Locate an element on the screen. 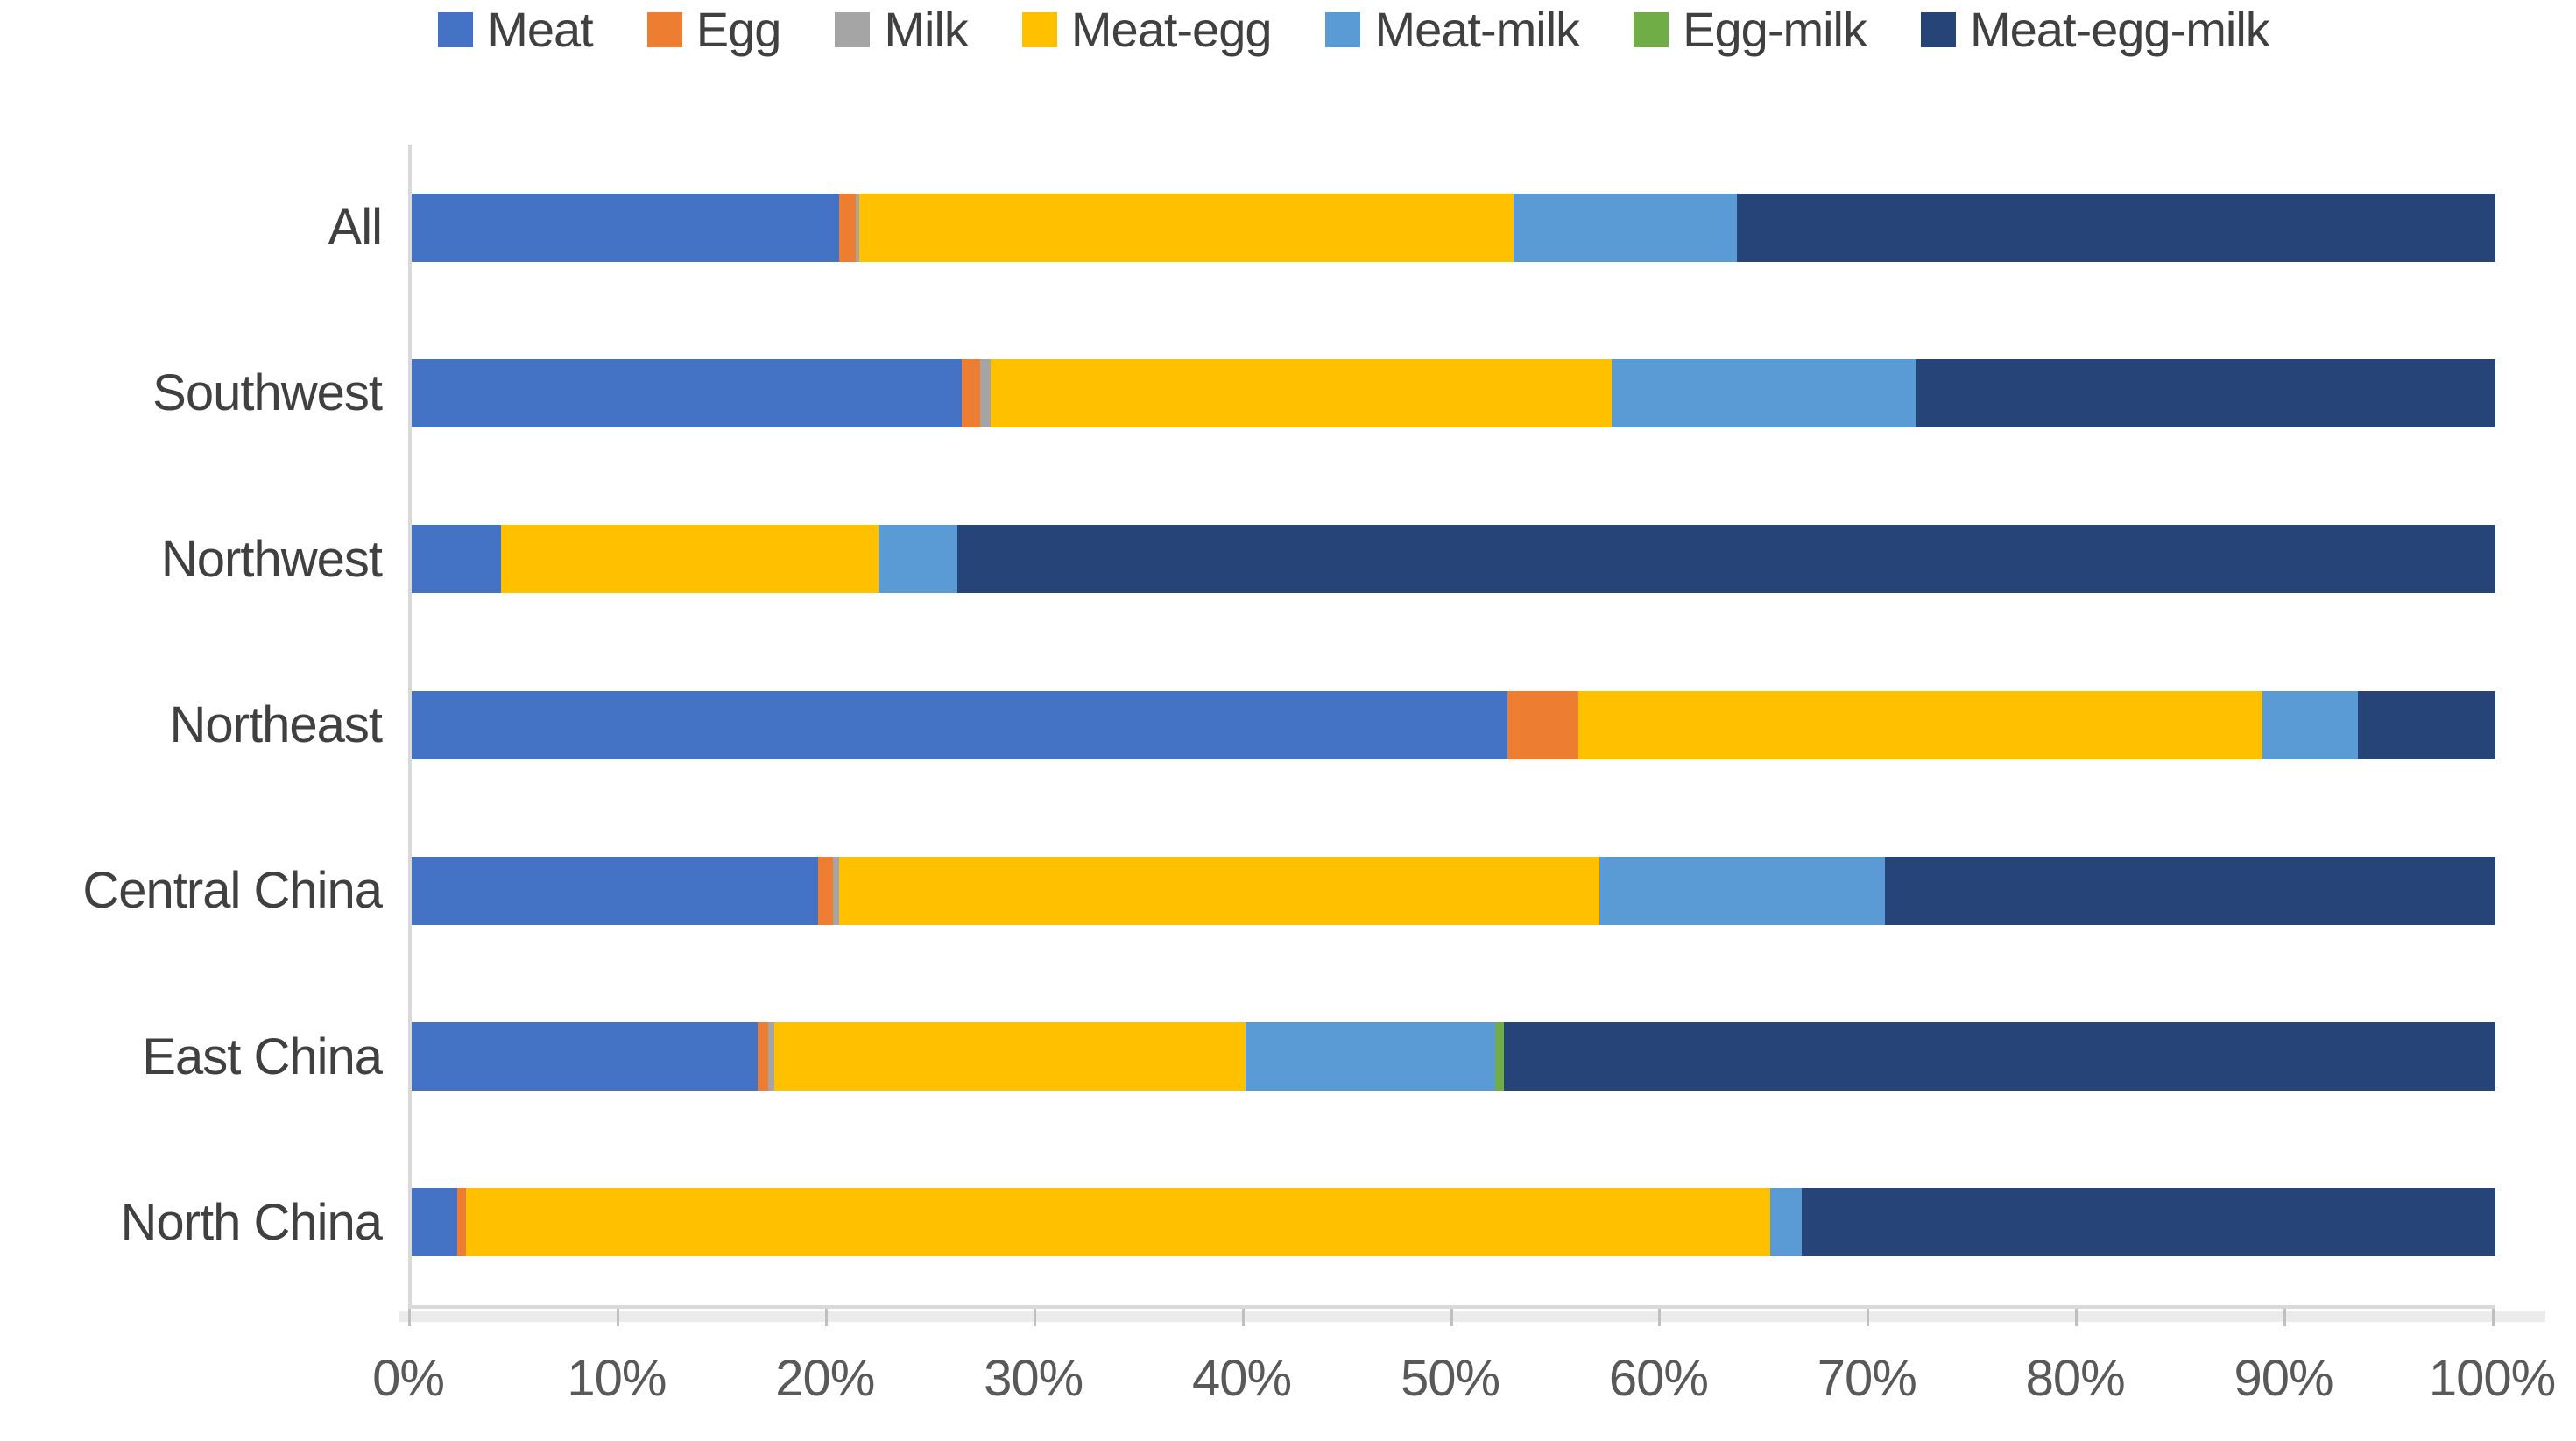 The width and height of the screenshot is (2576, 1441). bar-segment-north-china-meat is located at coordinates (435, 1223).